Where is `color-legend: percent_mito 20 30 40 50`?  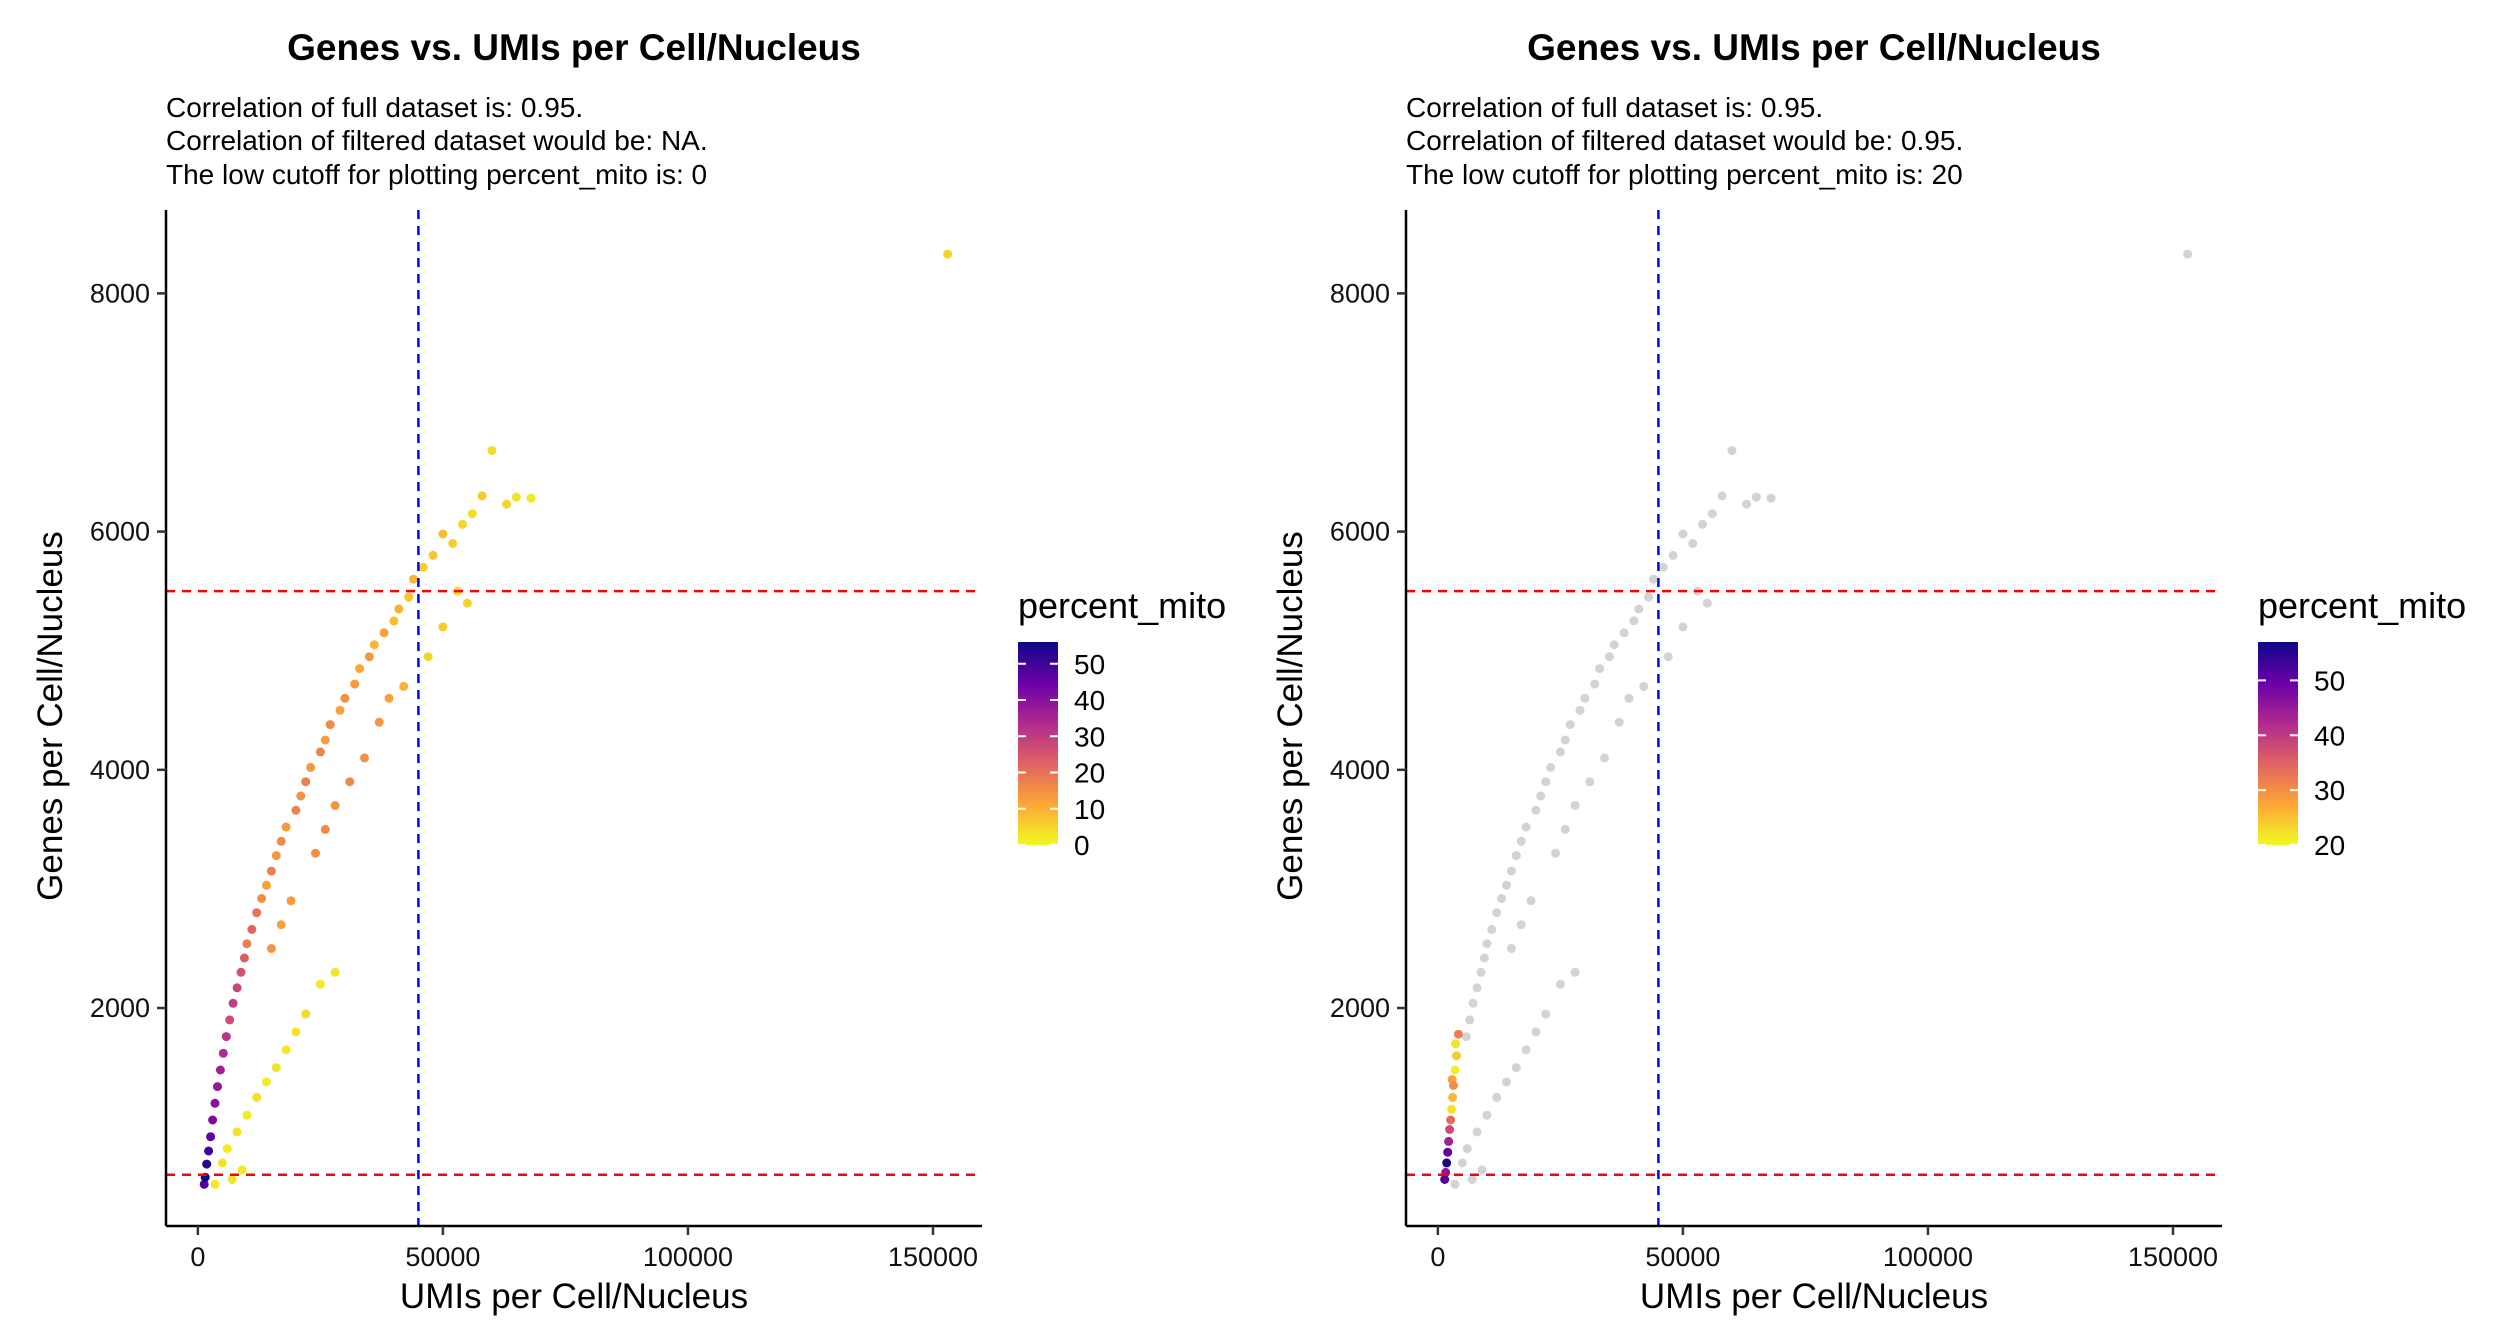 color-legend: percent_mito 20 30 40 50 is located at coordinates (2362, 723).